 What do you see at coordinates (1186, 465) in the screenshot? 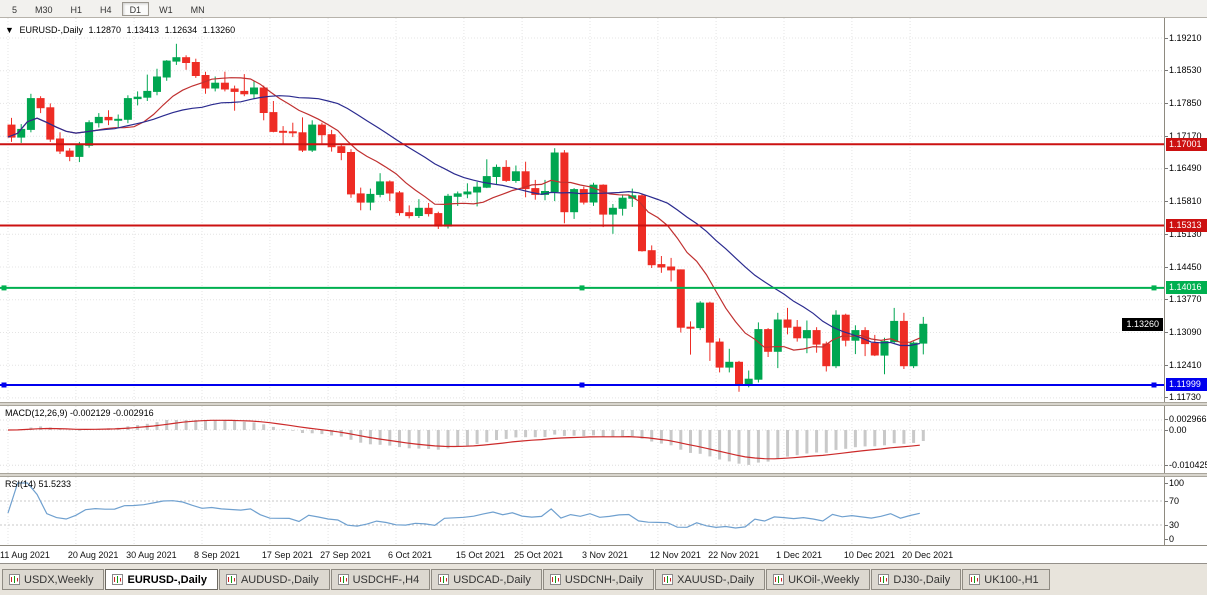
I see `macd-axis-label: -0.010425` at bounding box center [1186, 465].